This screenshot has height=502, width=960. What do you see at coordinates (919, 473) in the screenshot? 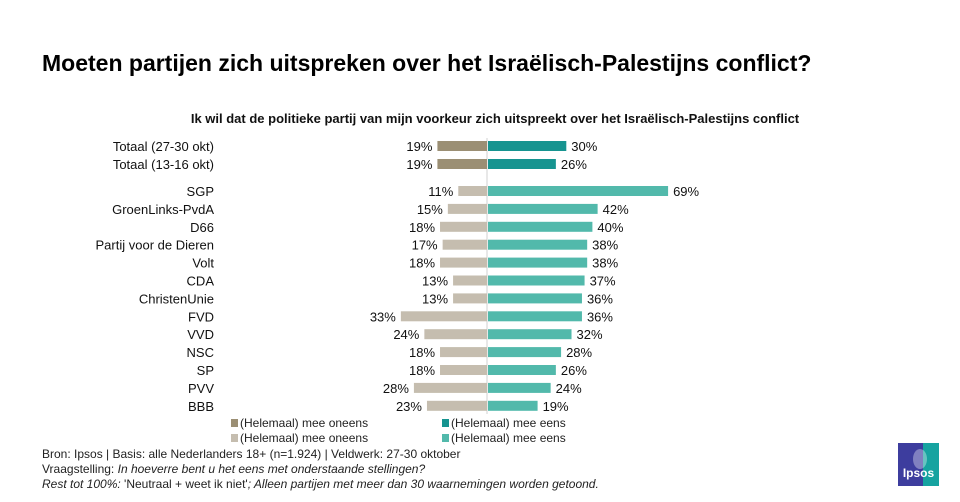
I see `svg-text: Ipsos` at bounding box center [919, 473].